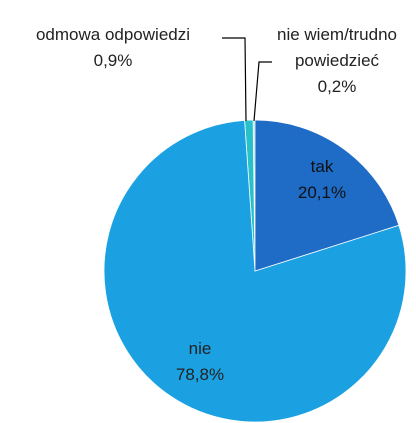  Describe the element at coordinates (113, 48) in the screenshot. I see `slice-label: odmowa odpowiedzi 0,9%` at that location.